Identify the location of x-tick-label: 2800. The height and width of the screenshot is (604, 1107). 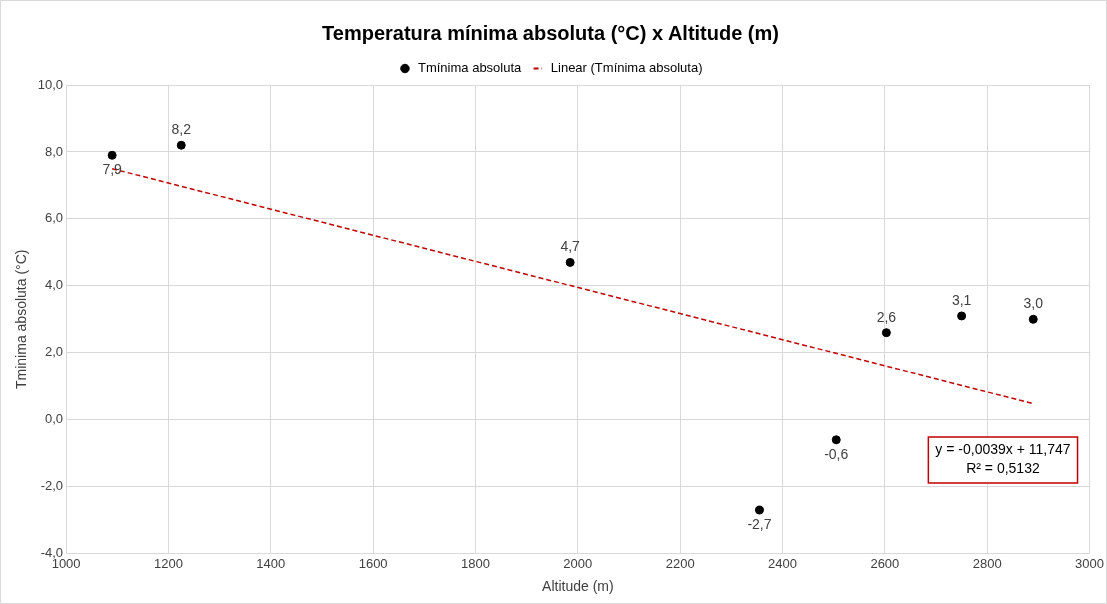
(987, 563).